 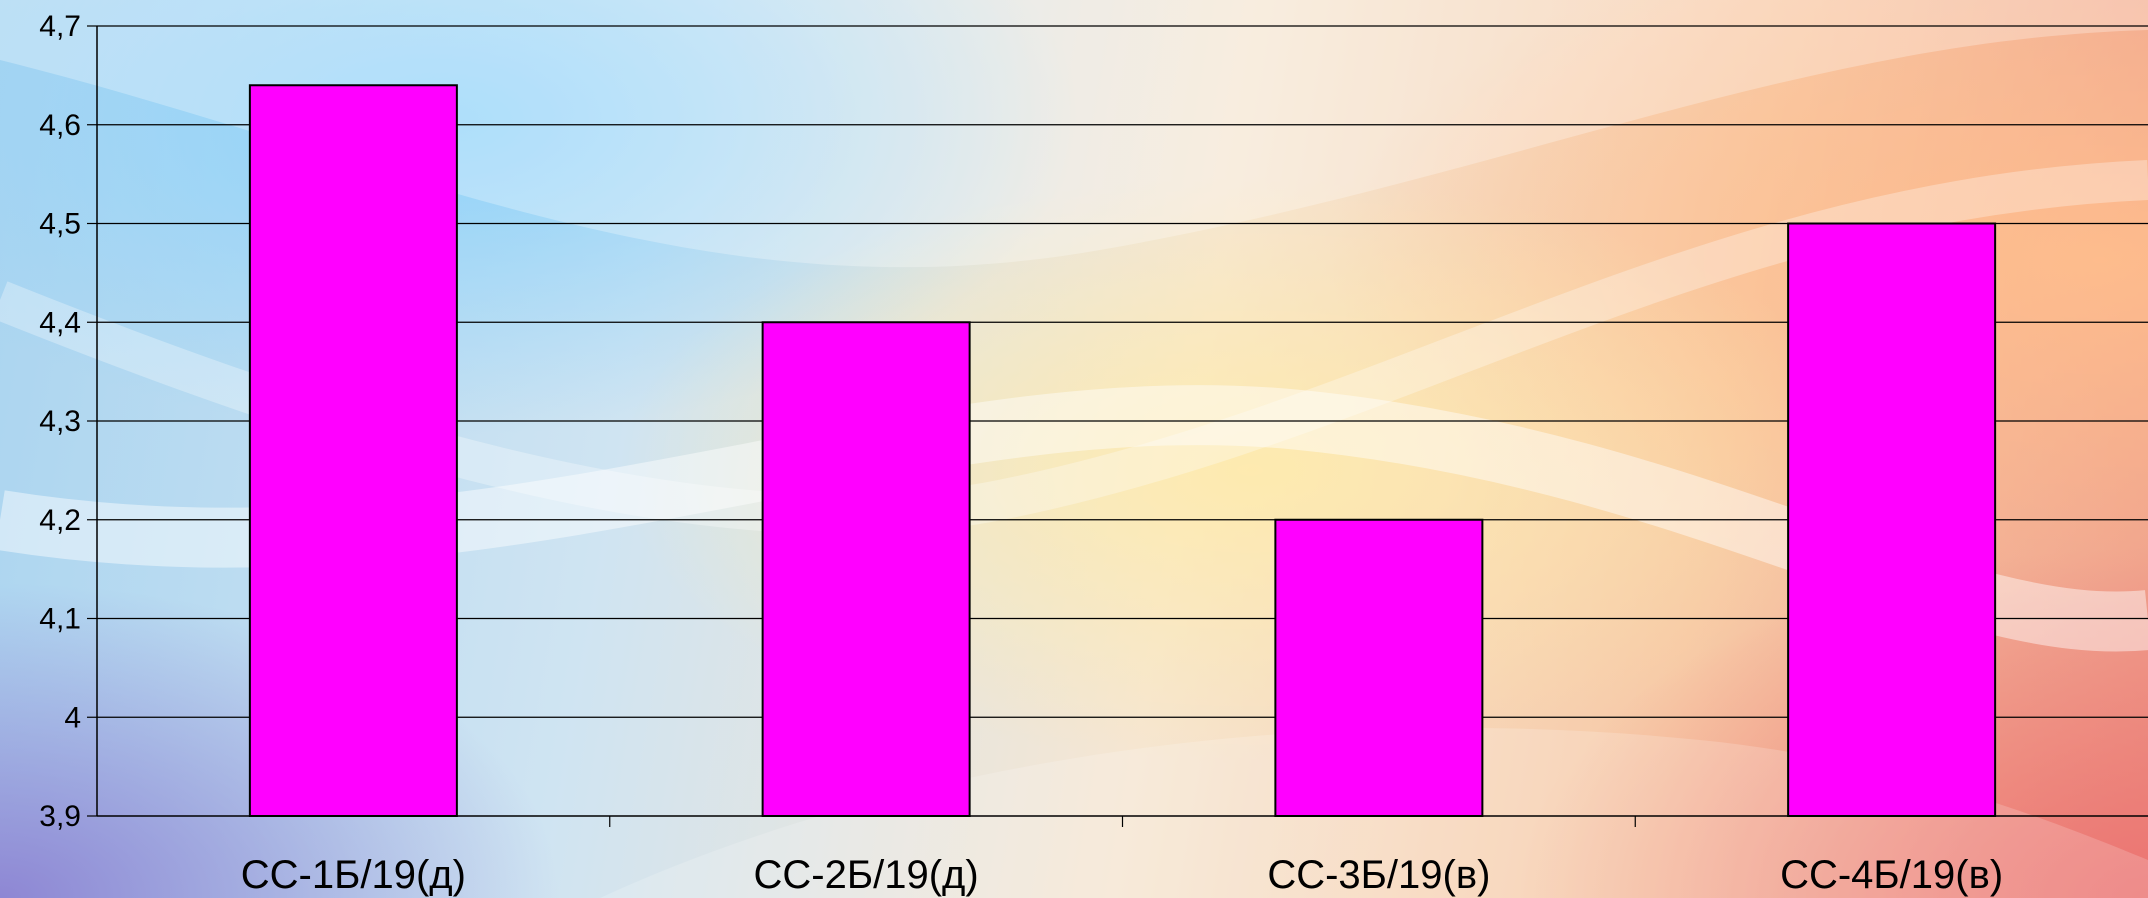 What do you see at coordinates (866, 875) in the screenshot?
I see `x-category-label: СС-2Б/19(д)` at bounding box center [866, 875].